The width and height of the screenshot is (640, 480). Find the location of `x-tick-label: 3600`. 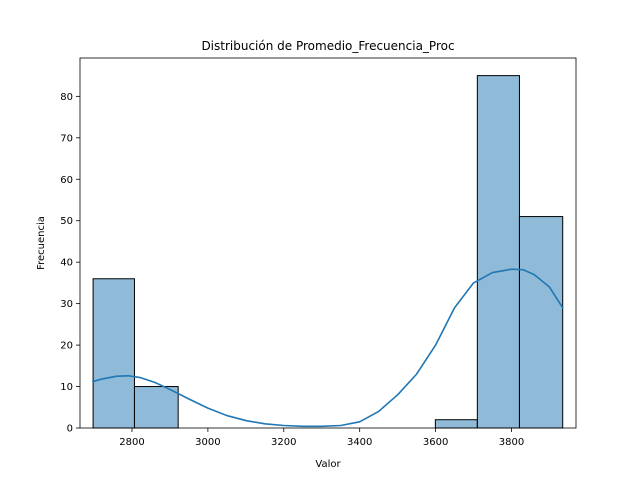

x-tick-label: 3600 is located at coordinates (435, 442).